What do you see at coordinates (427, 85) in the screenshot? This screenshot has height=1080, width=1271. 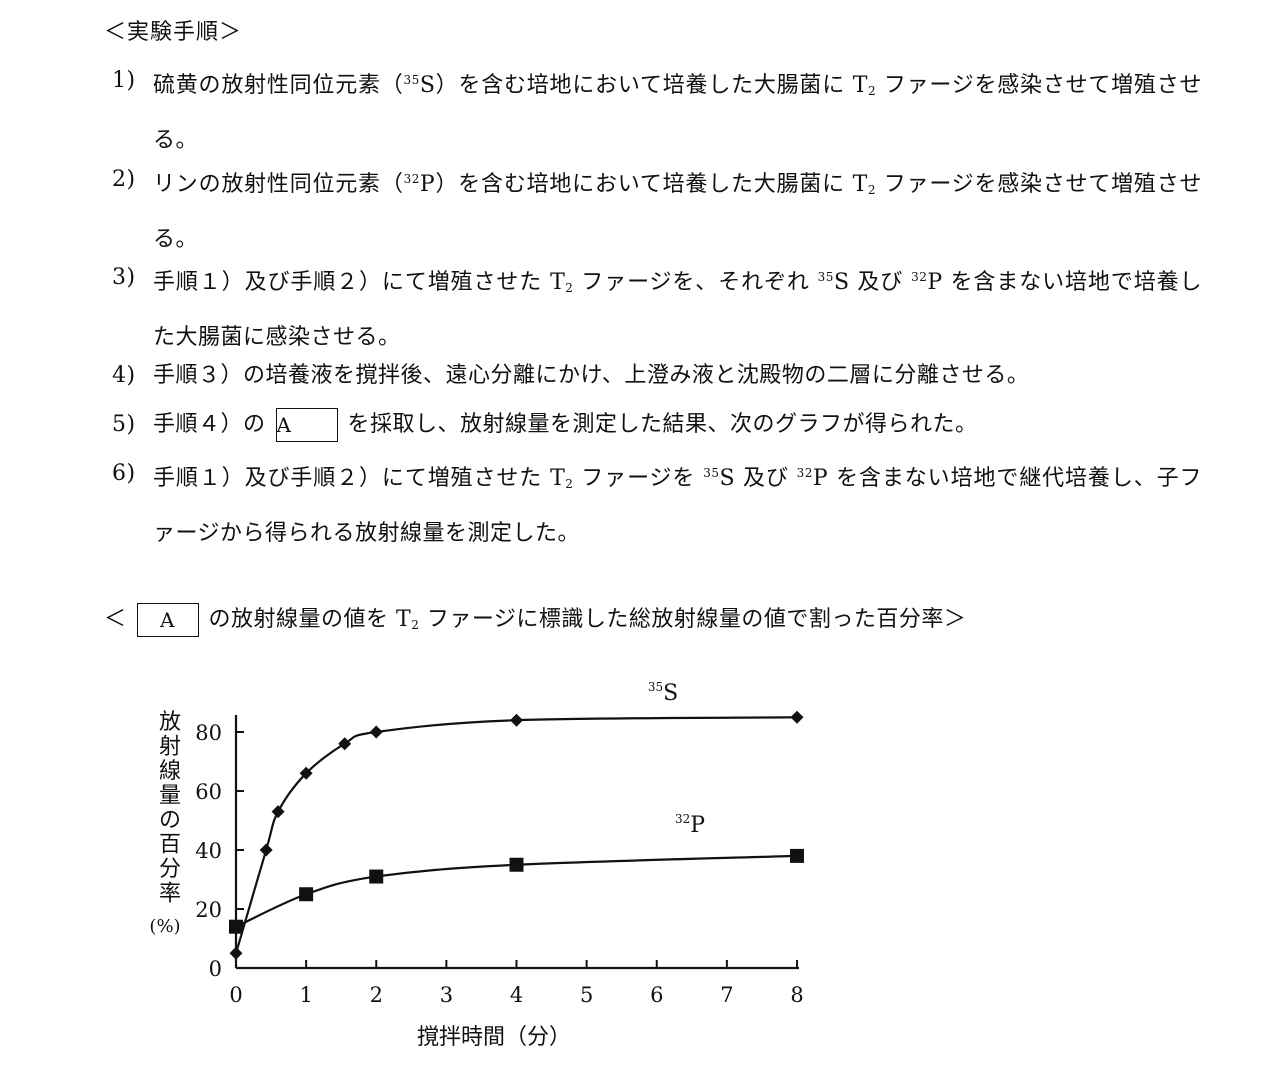 I see `isotope-symbol: S` at bounding box center [427, 85].